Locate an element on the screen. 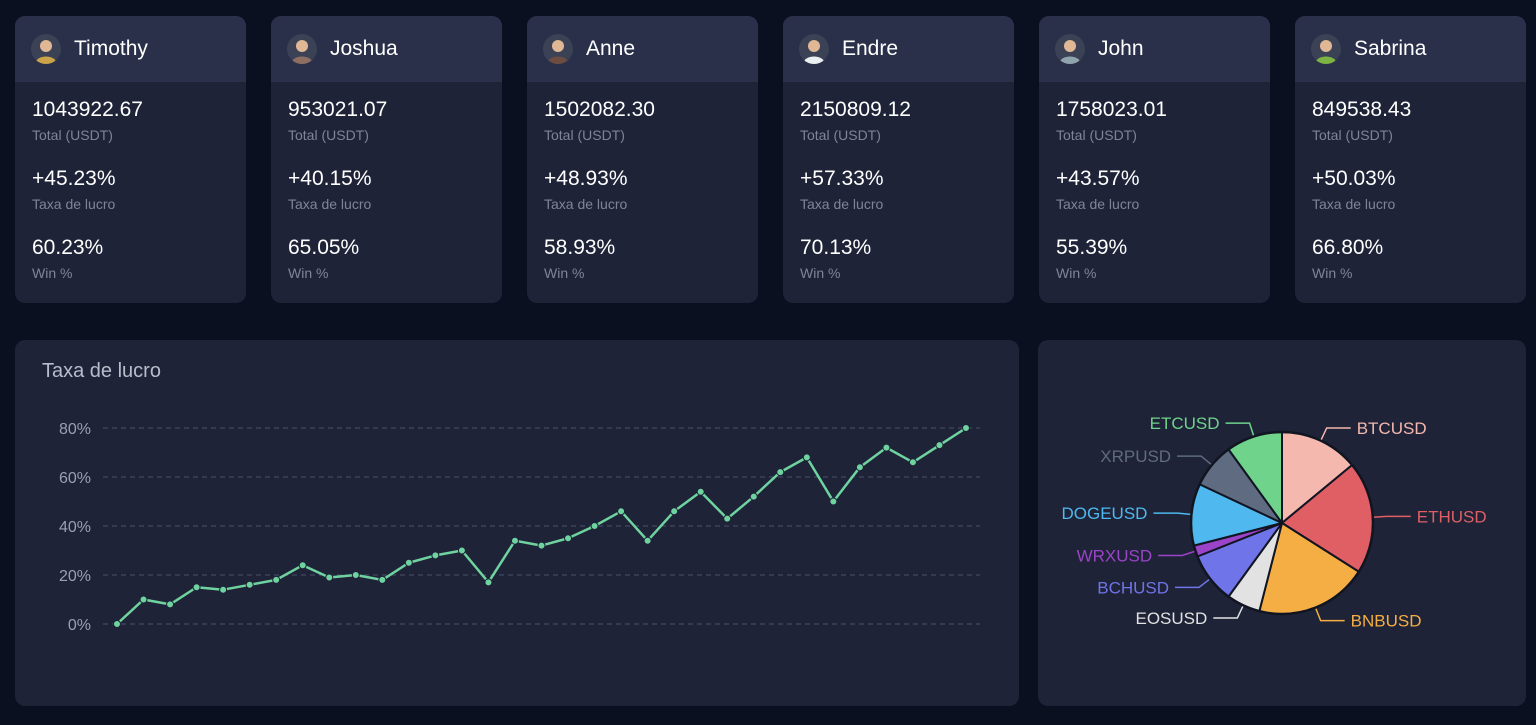 This screenshot has width=1536, height=725. pie-label: BCHUSD is located at coordinates (1133, 587).